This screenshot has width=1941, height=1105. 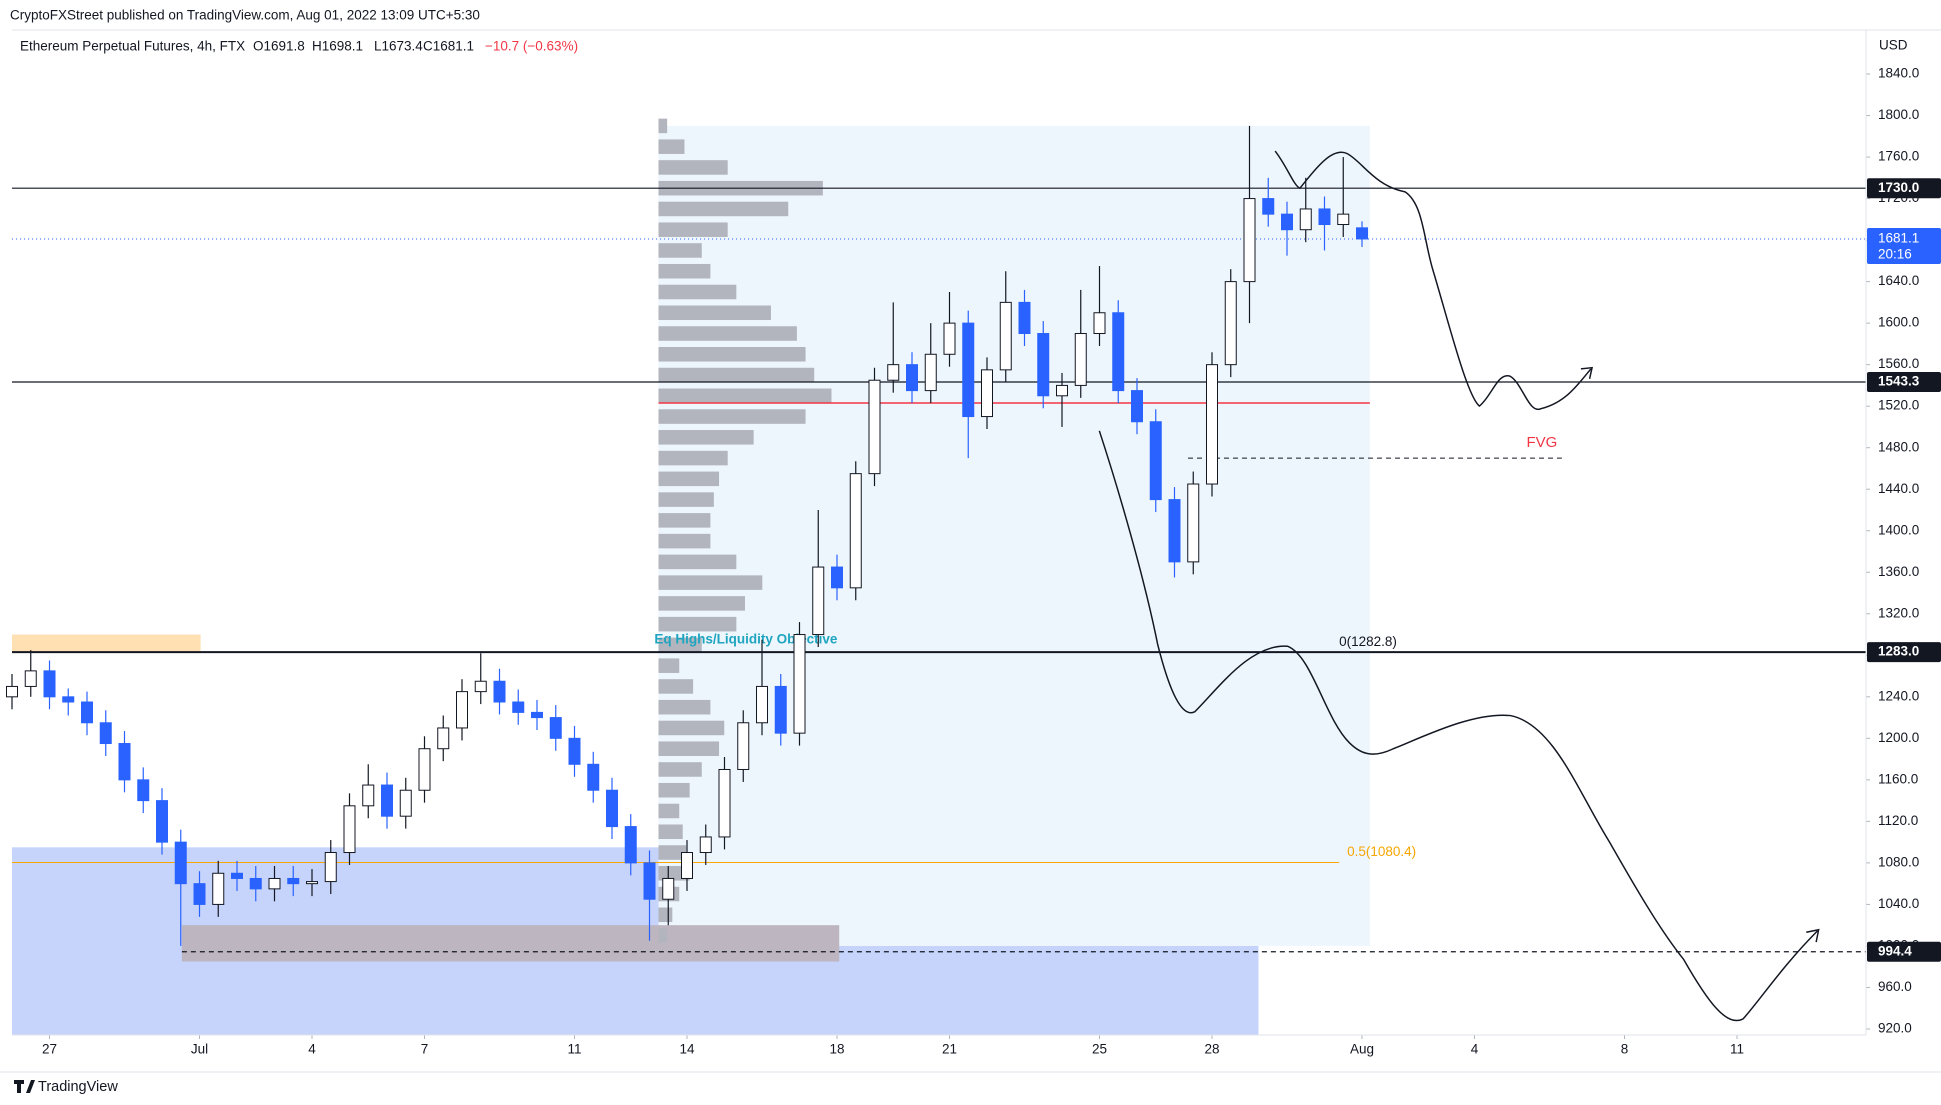 I want to click on x-tick-label: 7, so click(x=425, y=1049).